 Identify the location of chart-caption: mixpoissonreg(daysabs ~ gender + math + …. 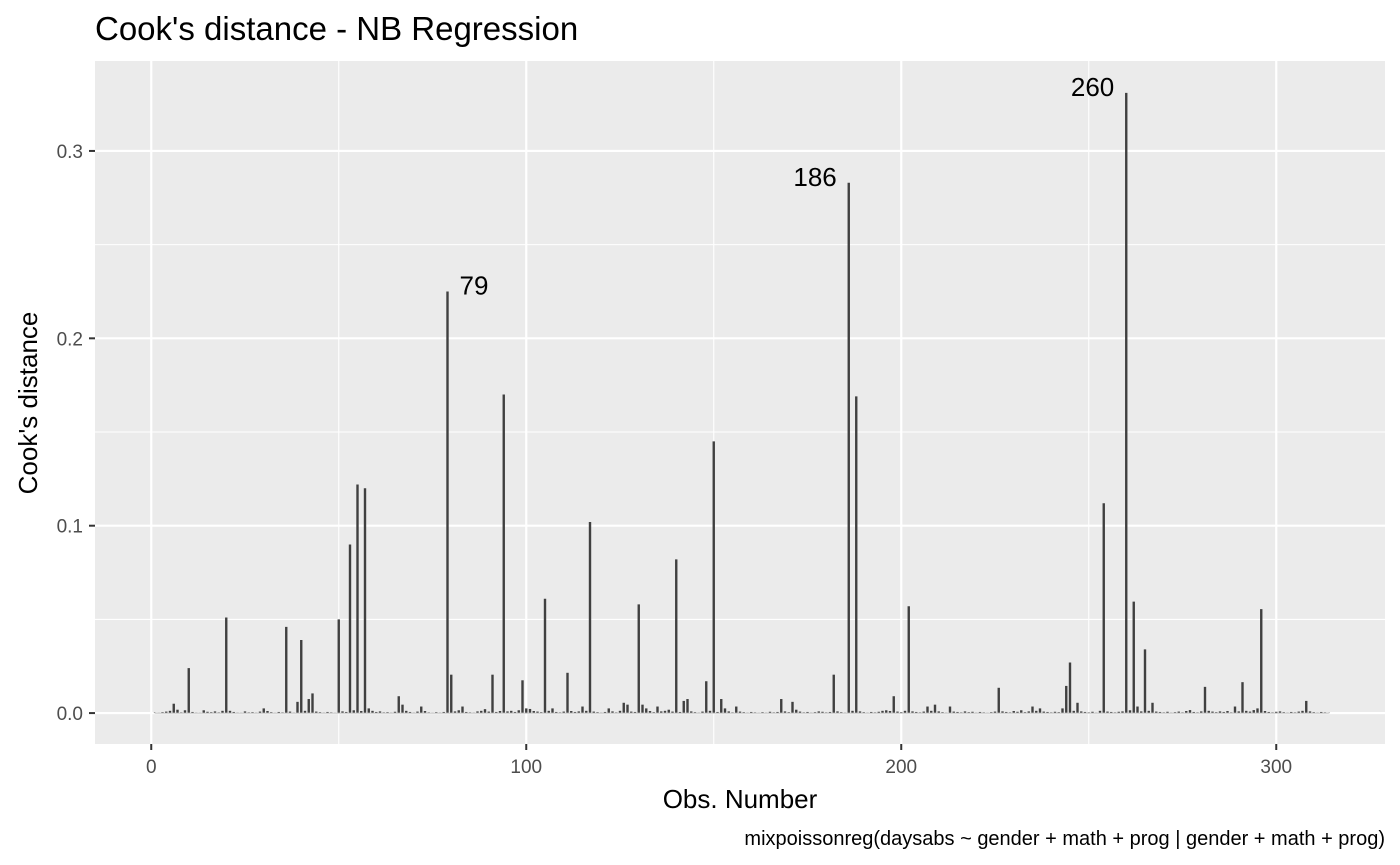
(1064, 839).